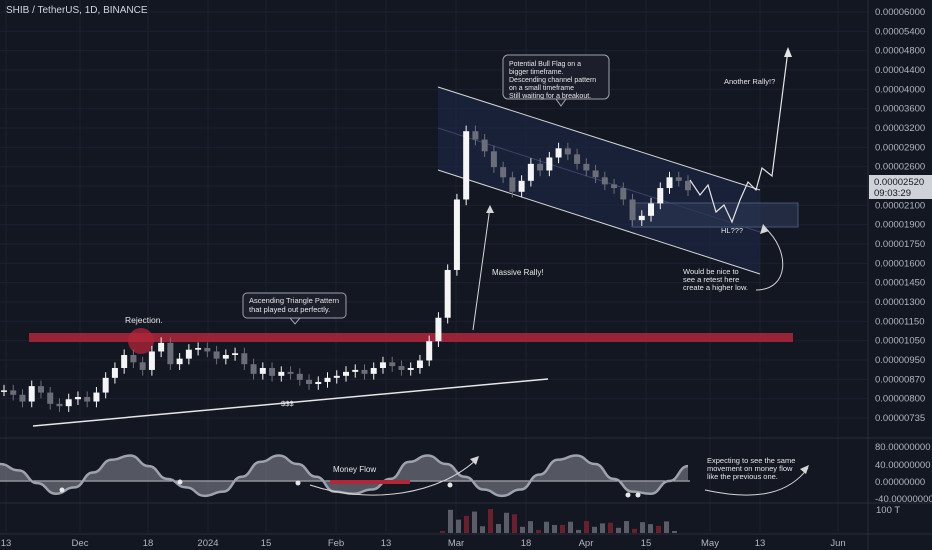  I want to click on resistance-zone, so click(411, 337).